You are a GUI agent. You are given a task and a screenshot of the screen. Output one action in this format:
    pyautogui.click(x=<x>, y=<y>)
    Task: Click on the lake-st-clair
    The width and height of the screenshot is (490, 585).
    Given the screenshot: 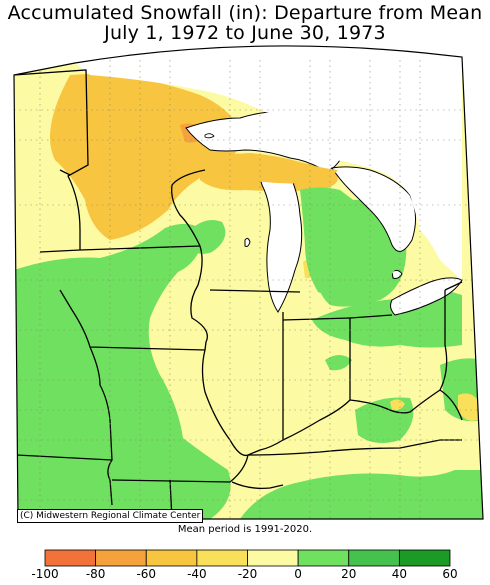 What is the action you would take?
    pyautogui.click(x=397, y=274)
    